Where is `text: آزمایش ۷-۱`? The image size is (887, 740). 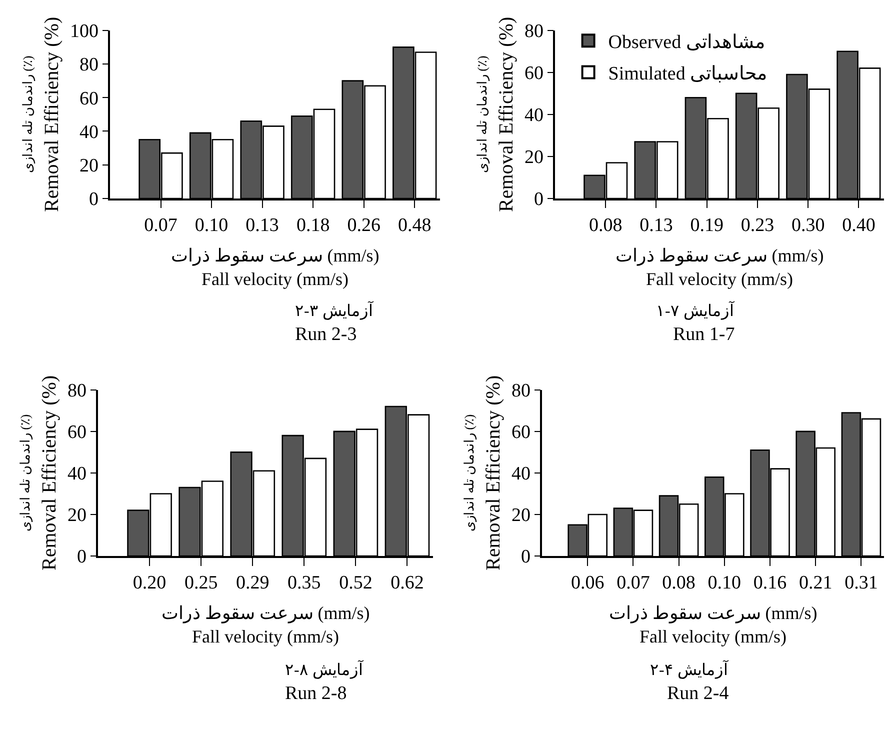 text: آزمایش ۷-۱ is located at coordinates (696, 310).